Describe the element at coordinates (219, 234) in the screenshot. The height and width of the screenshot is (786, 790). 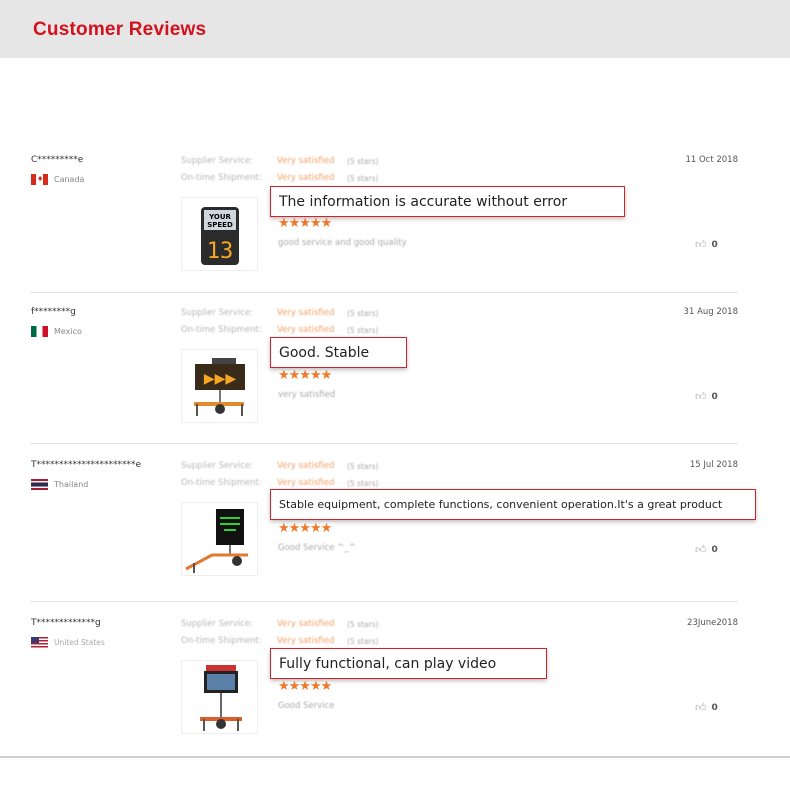
I see `product-image-speed-sign: YOUR SPEED 13` at that location.